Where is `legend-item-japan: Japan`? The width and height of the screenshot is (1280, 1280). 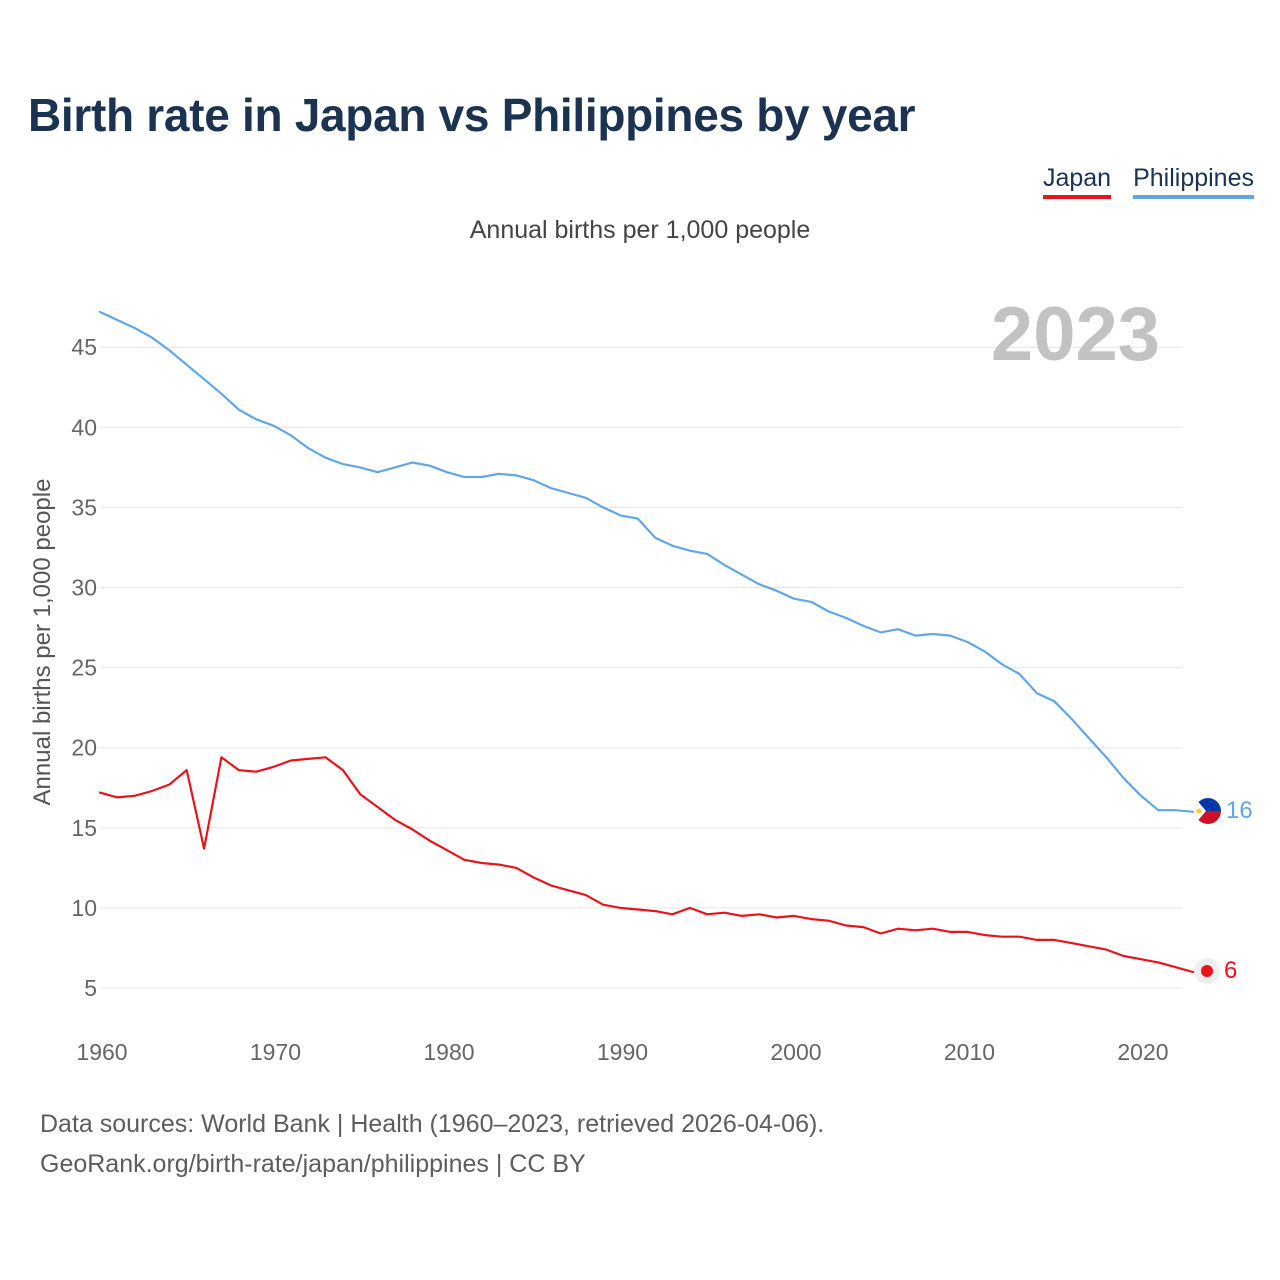
legend-item-japan: Japan is located at coordinates (1077, 181).